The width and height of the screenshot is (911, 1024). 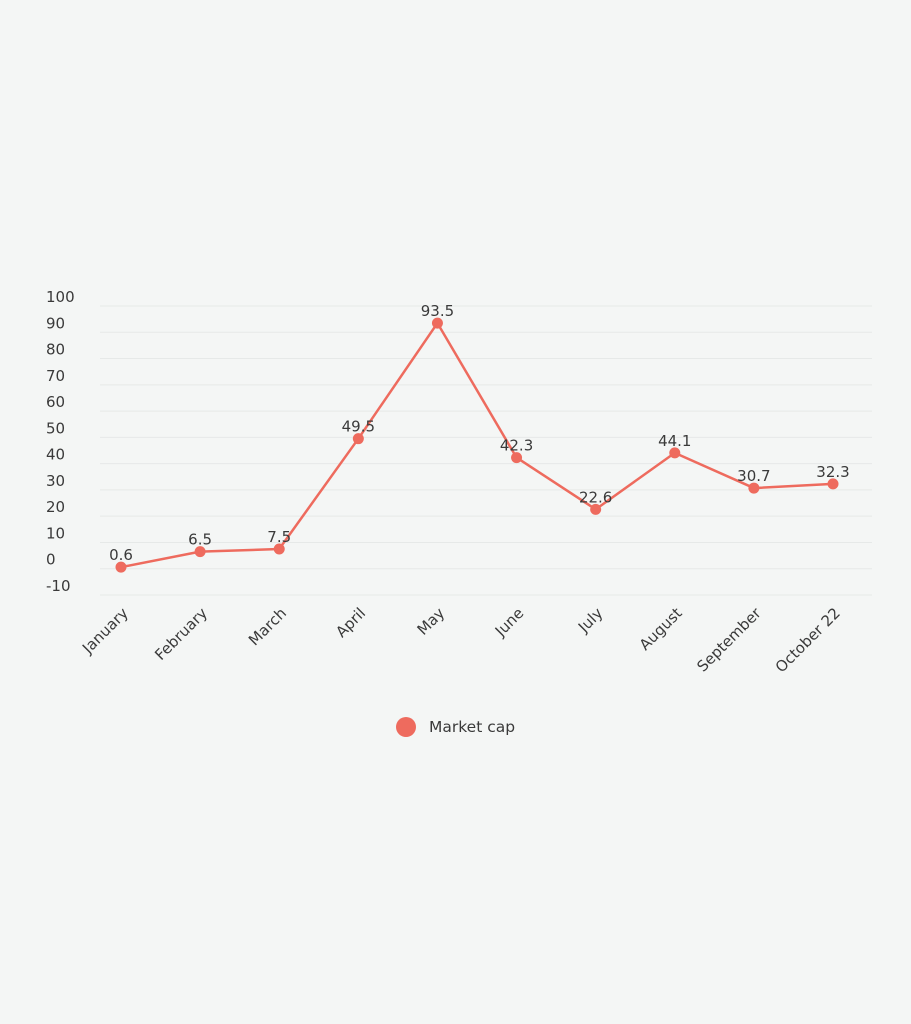 I want to click on x-tick-label: October 22, so click(x=808, y=640).